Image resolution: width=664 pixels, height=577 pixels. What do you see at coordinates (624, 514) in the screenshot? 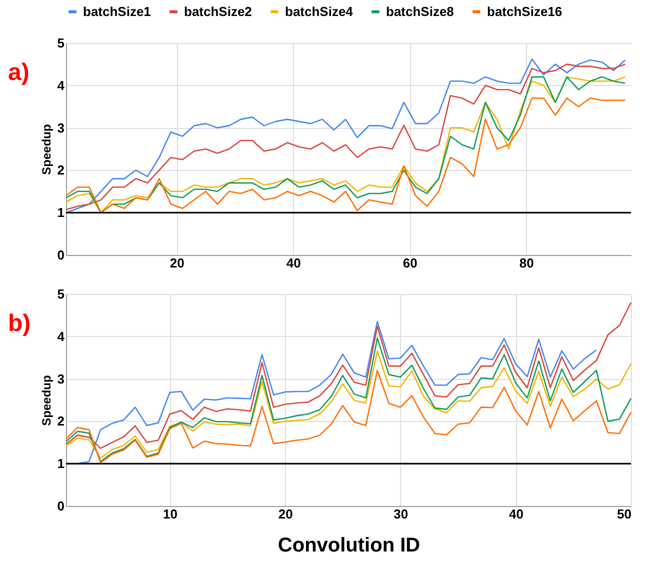
I see `x-tick-label: 50` at bounding box center [624, 514].